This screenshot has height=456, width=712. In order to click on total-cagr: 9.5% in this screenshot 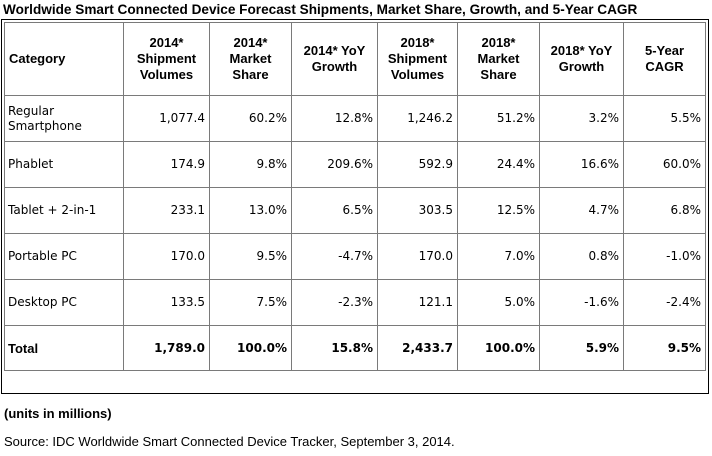, I will do `click(664, 348)`.